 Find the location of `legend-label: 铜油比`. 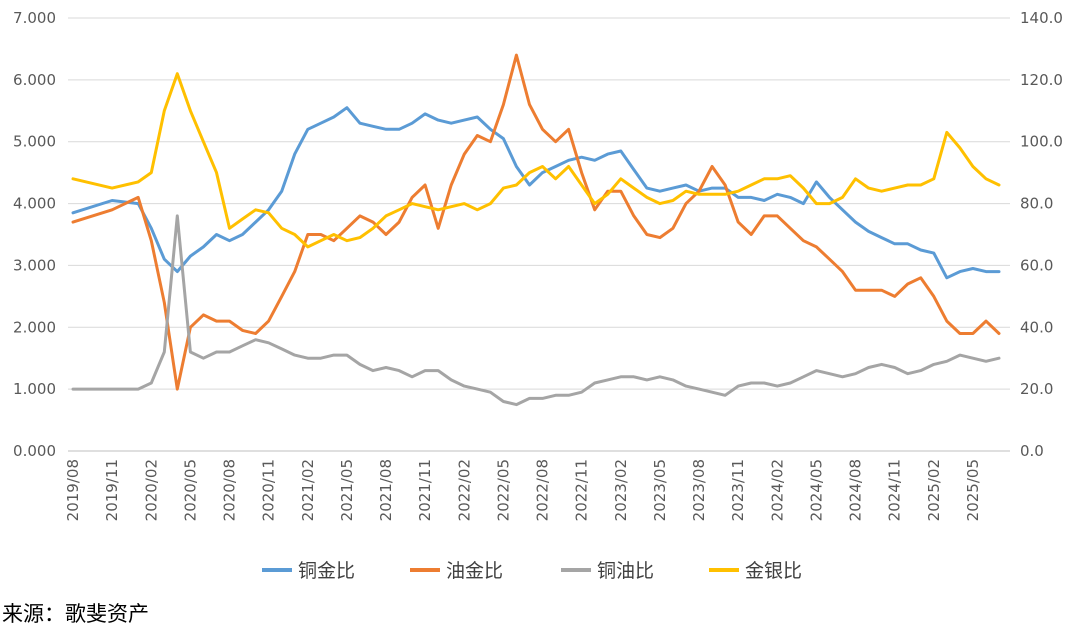

legend-label: 铜油比 is located at coordinates (625, 571).